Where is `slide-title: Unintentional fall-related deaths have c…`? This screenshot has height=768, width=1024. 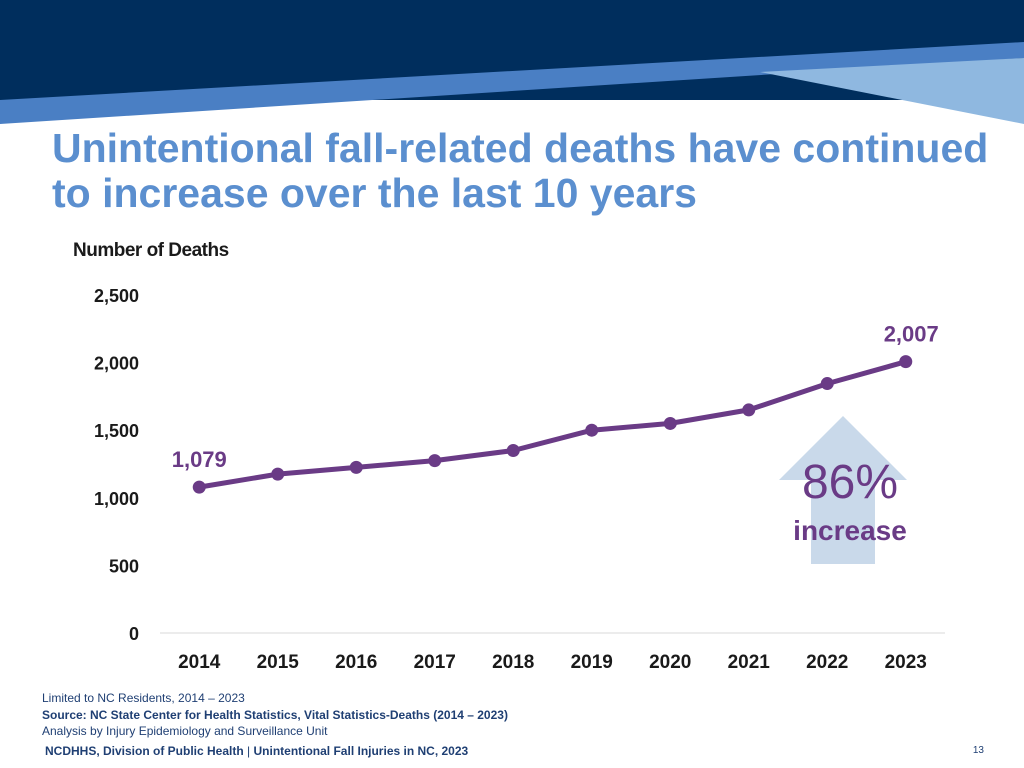
slide-title: Unintentional fall-related deaths have c… is located at coordinates (520, 170).